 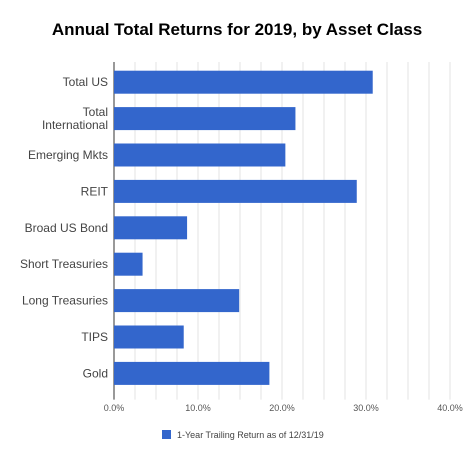 I want to click on legend-label: 1-Year Trailing Return as of 12/31/19, so click(x=250, y=435).